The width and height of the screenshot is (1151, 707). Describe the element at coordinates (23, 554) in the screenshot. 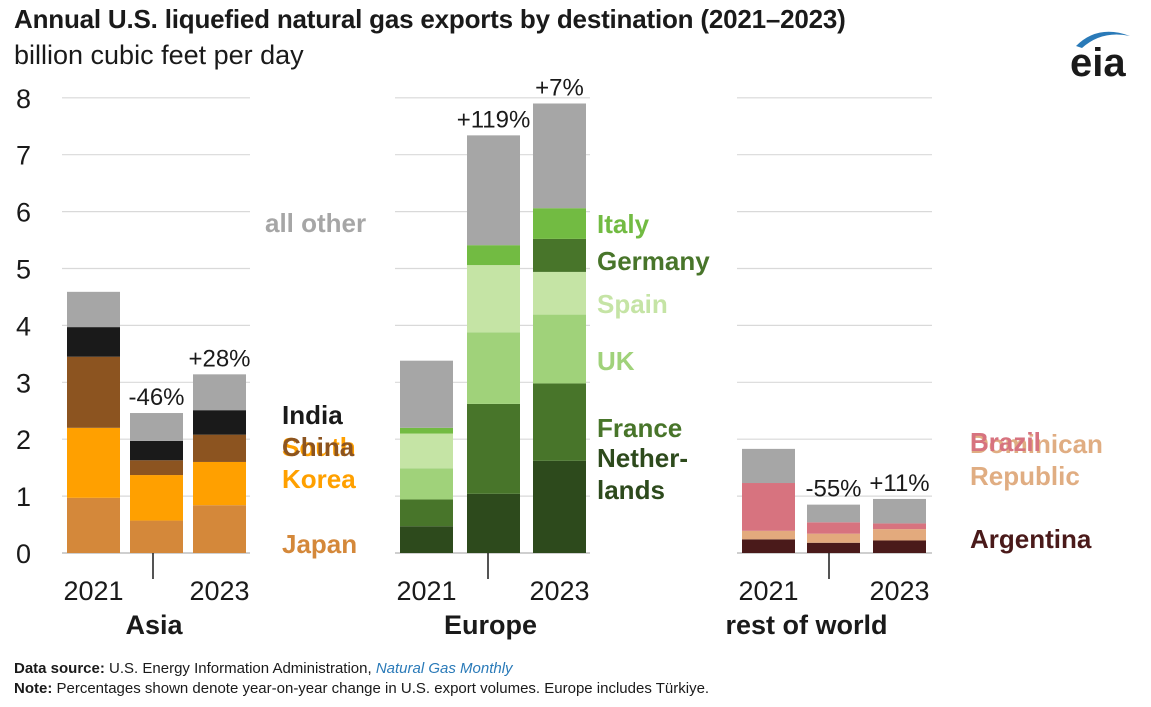

I see `y-tick-label: 0` at that location.